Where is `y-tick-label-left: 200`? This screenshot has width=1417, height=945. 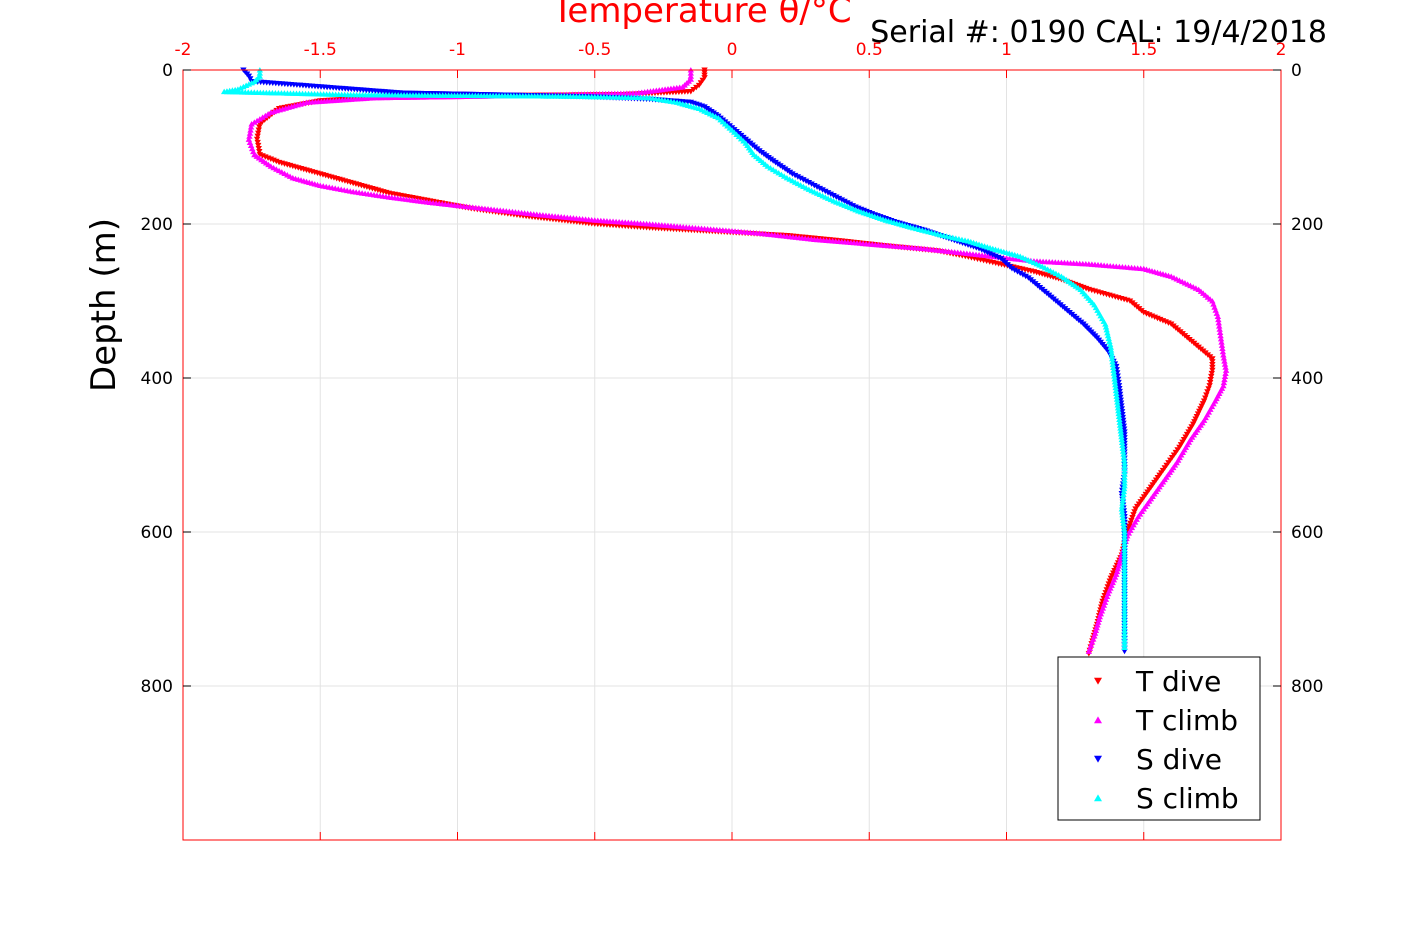
y-tick-label-left: 200 is located at coordinates (157, 225).